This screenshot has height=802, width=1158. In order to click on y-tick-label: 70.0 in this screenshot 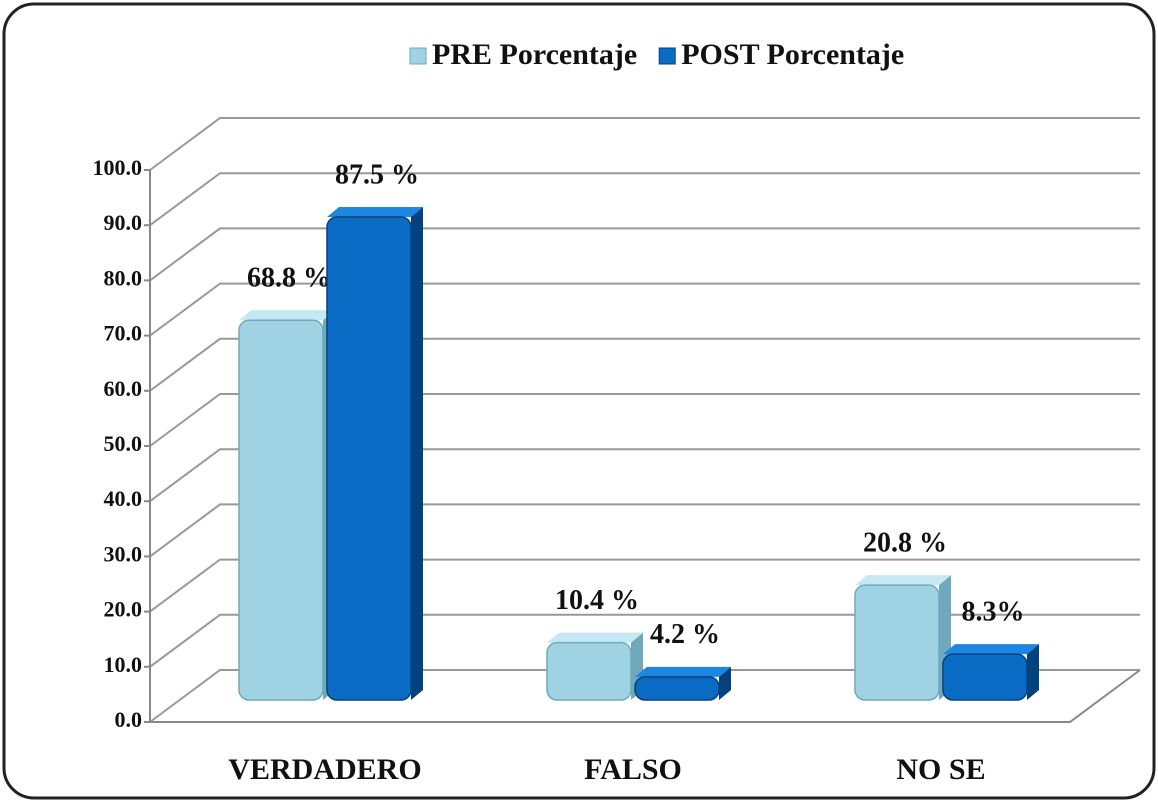, I will do `click(123, 333)`.